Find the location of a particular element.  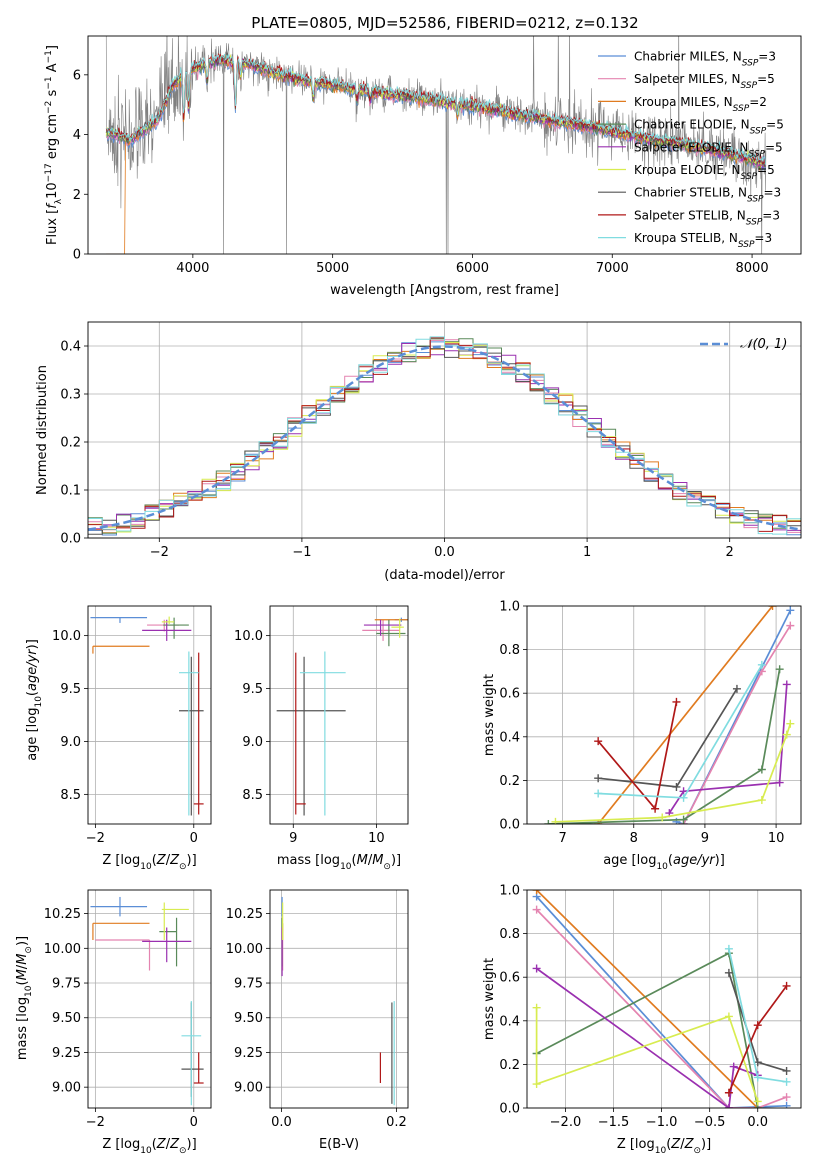

model-spectrum-salpeter-stelib is located at coordinates (435, 109).